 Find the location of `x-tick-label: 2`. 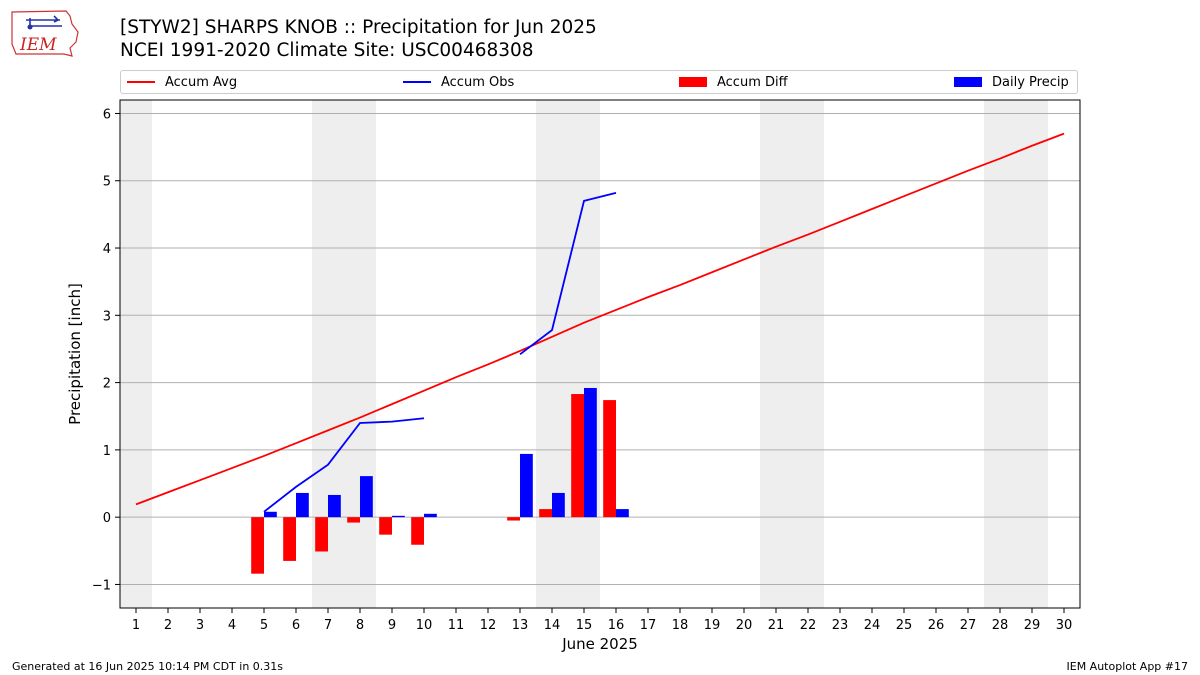

x-tick-label: 2 is located at coordinates (168, 625).